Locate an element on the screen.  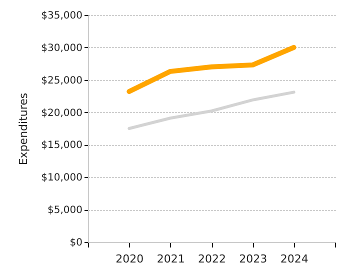
x-tick-label: 2022 is located at coordinates (212, 259).